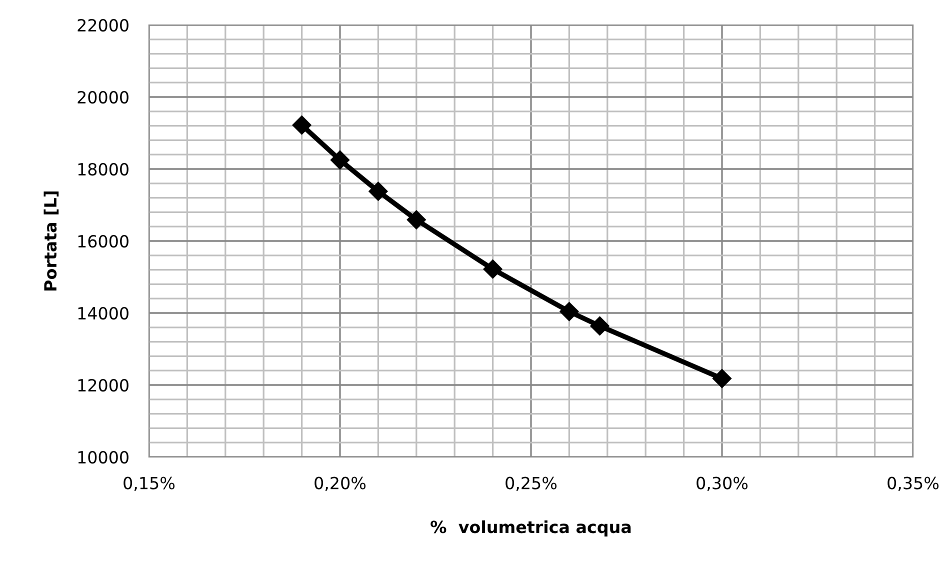 This screenshot has width=947, height=563. What do you see at coordinates (103, 313) in the screenshot?
I see `y-tick-label: 14000` at bounding box center [103, 313].